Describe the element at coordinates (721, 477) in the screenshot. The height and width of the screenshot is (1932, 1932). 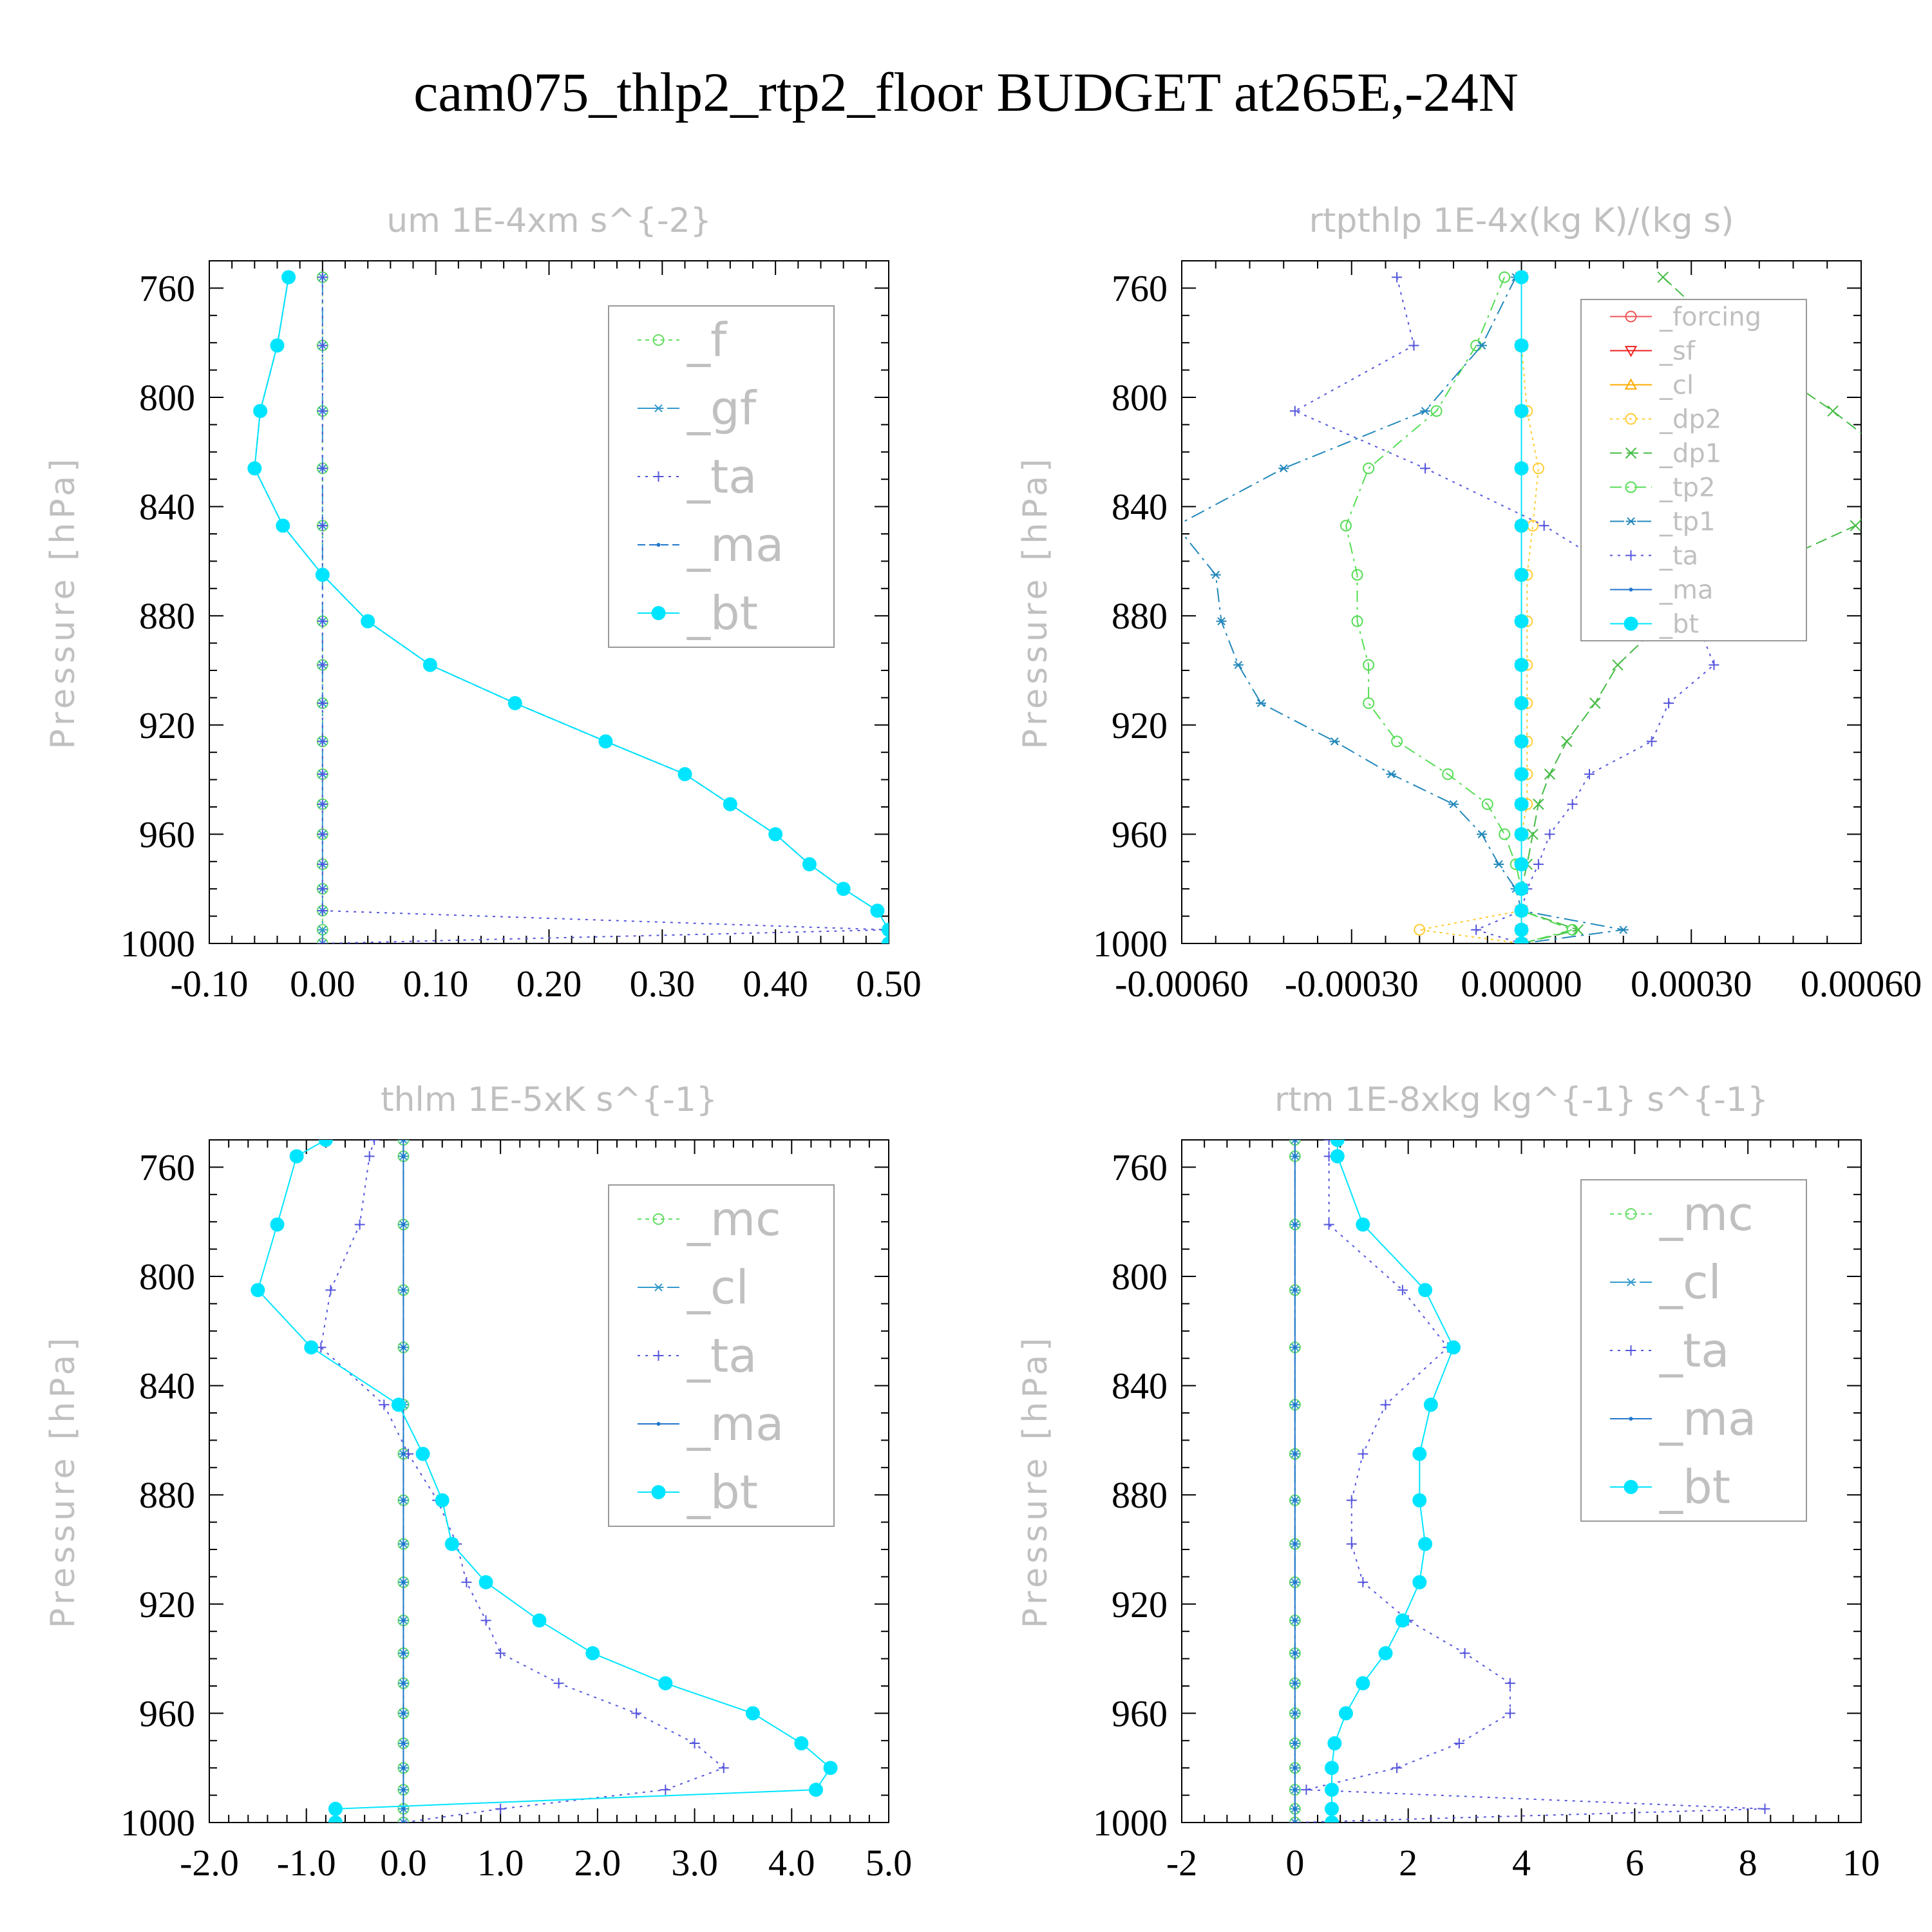
I see `legend: _f _gf _ta _ma _bt` at that location.